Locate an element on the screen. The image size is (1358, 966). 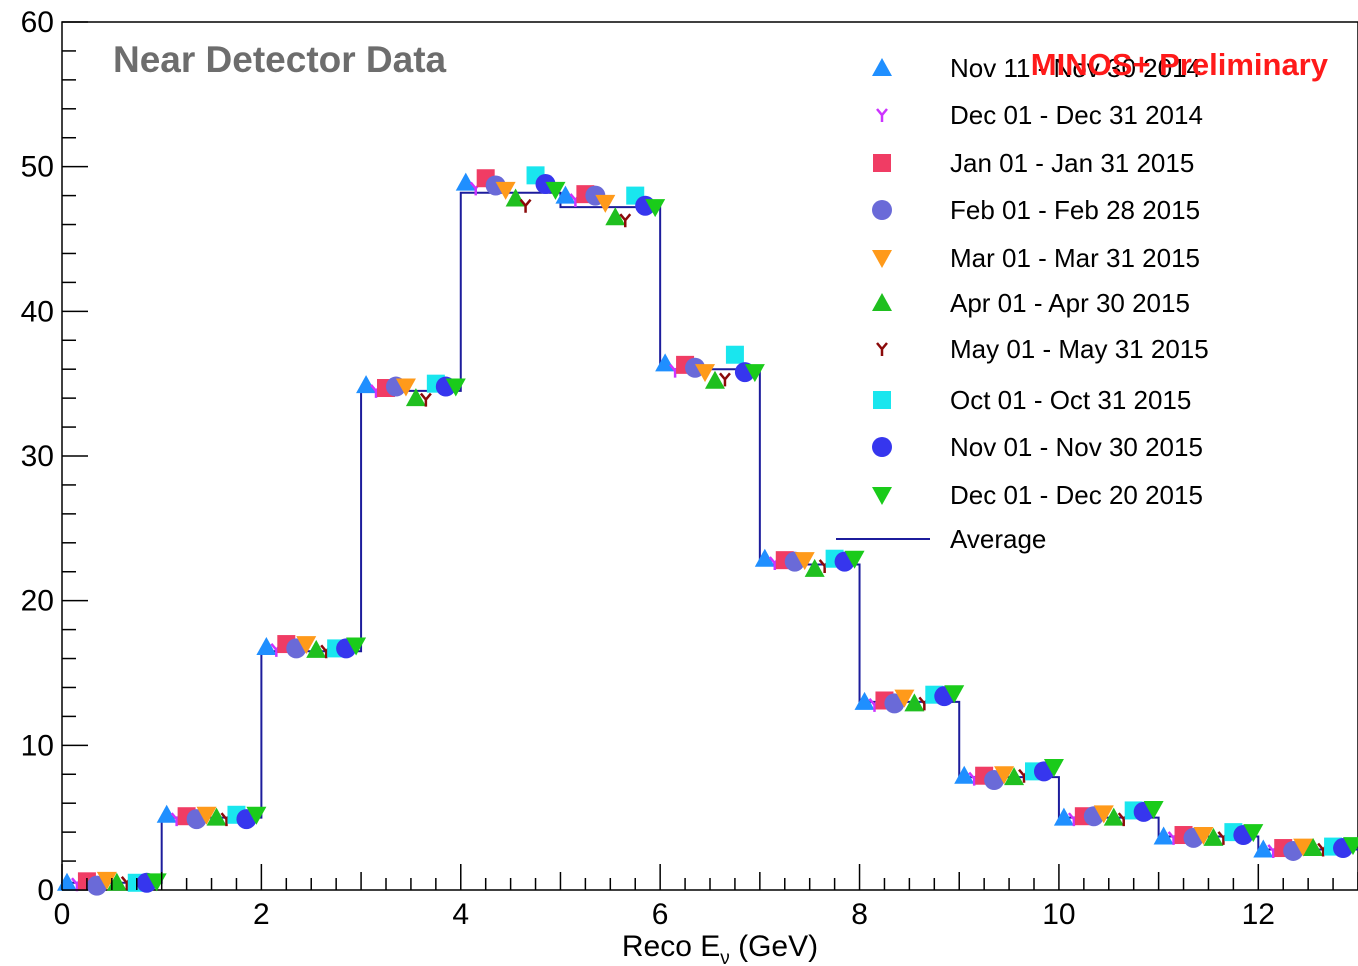
legend-entry: May 01 - May 31 2015 is located at coordinates (1042, 349).